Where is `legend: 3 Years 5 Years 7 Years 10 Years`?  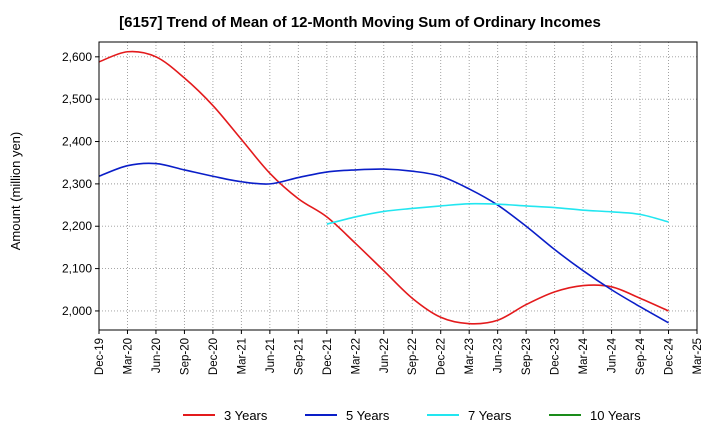 legend: 3 Years 5 Years 7 Years 10 Years is located at coordinates (412, 415).